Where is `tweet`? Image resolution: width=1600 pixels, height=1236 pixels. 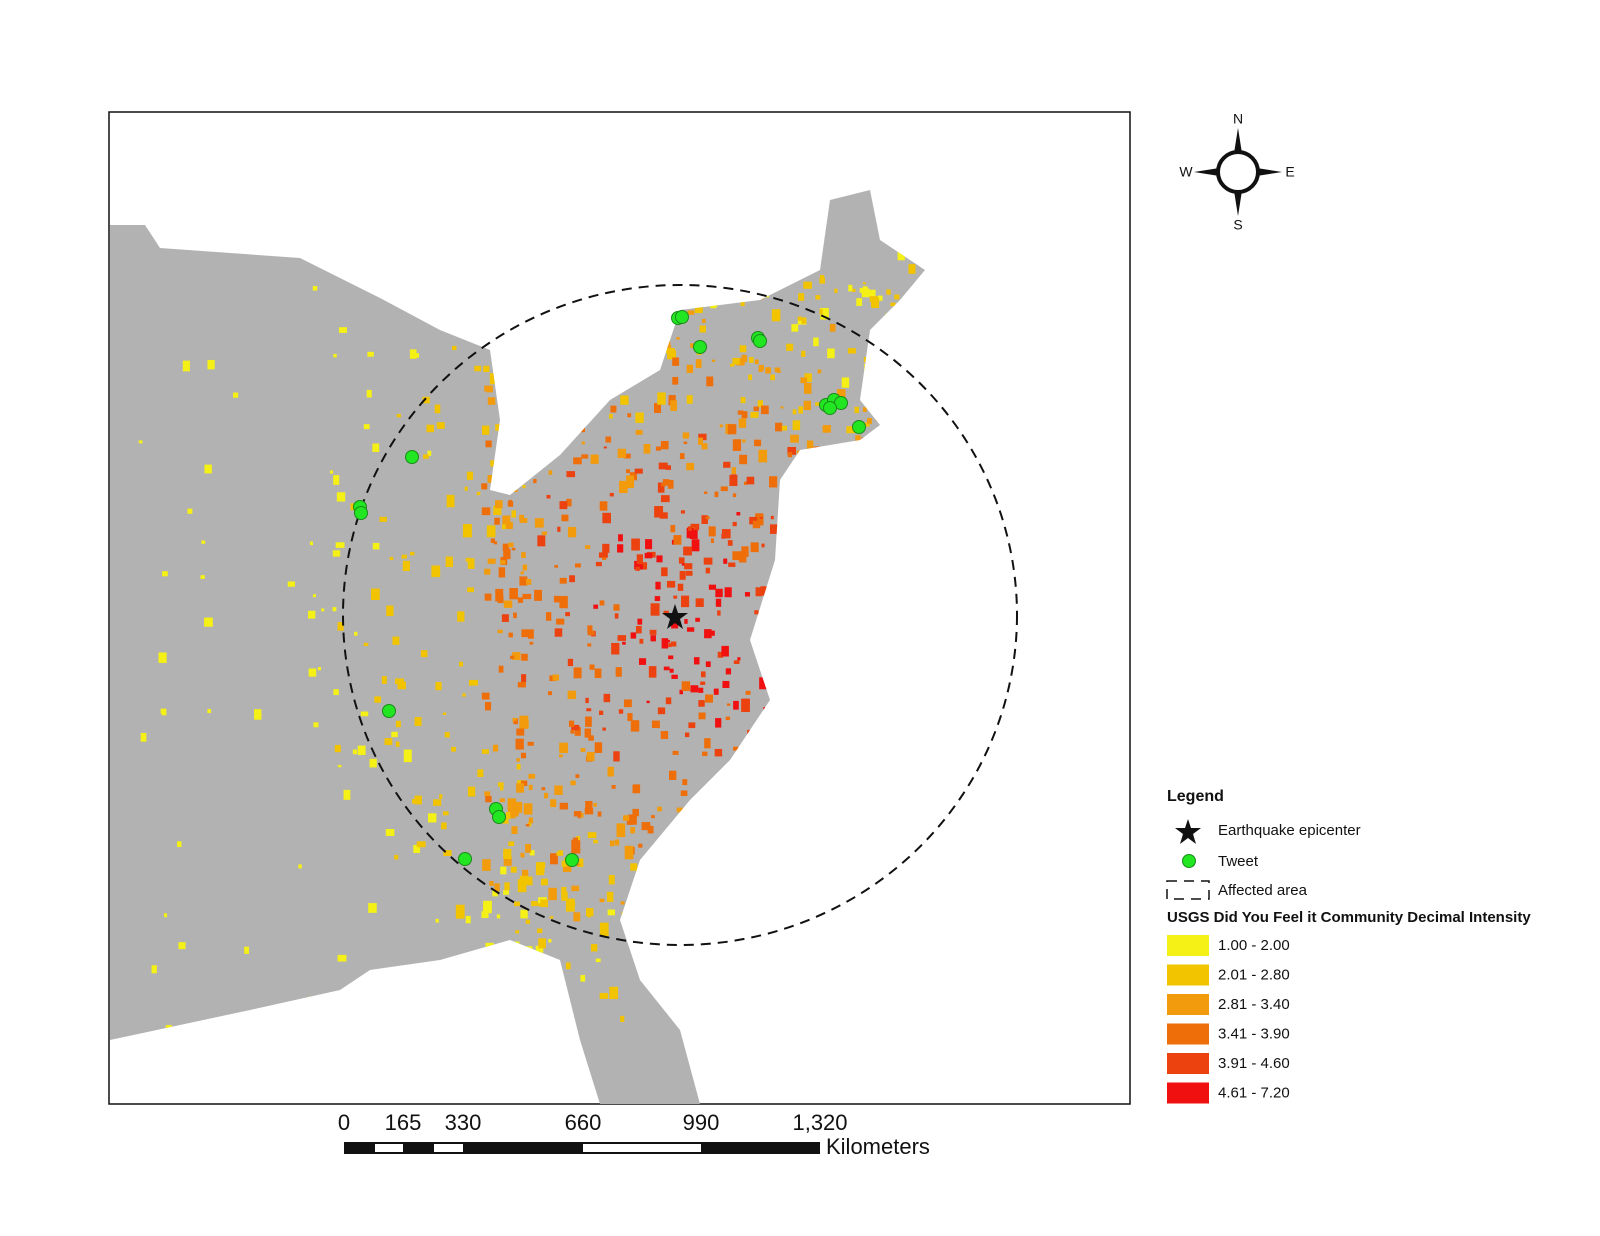
tweet is located at coordinates (859, 427).